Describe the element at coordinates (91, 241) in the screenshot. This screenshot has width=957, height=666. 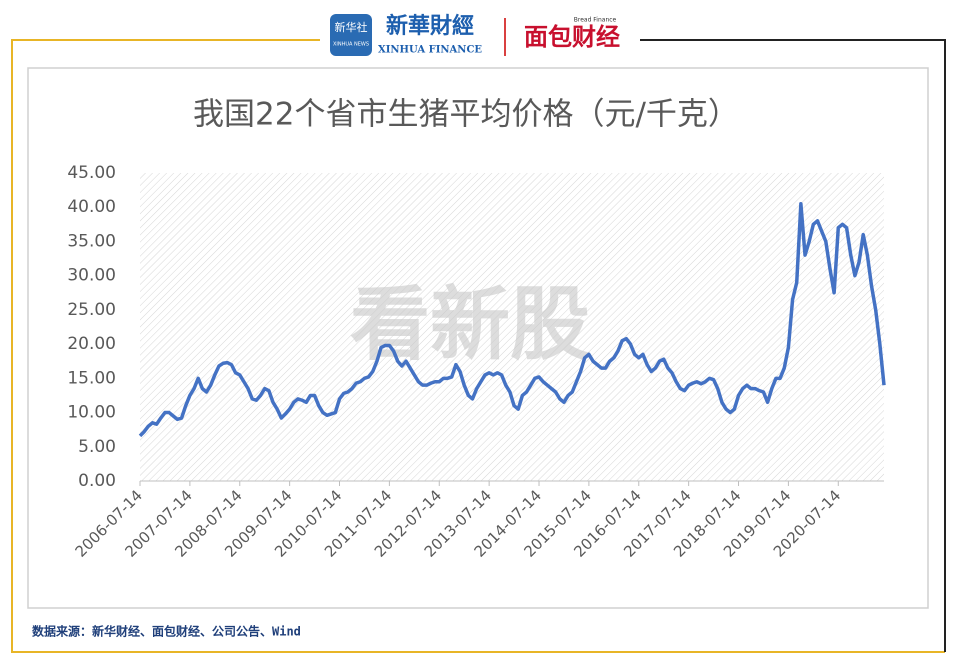
I see `y-tick-label: 35.00` at that location.